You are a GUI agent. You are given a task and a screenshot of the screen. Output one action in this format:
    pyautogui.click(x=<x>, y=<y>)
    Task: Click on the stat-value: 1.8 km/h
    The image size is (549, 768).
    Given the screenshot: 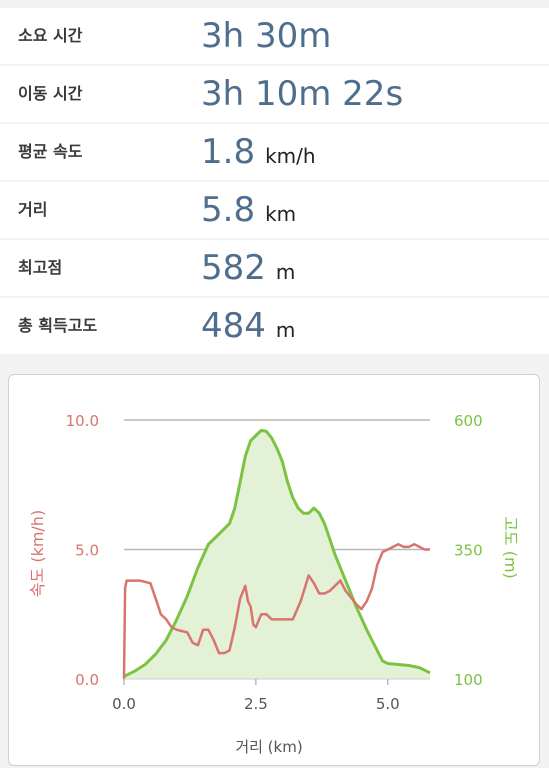 What is the action you would take?
    pyautogui.click(x=258, y=152)
    